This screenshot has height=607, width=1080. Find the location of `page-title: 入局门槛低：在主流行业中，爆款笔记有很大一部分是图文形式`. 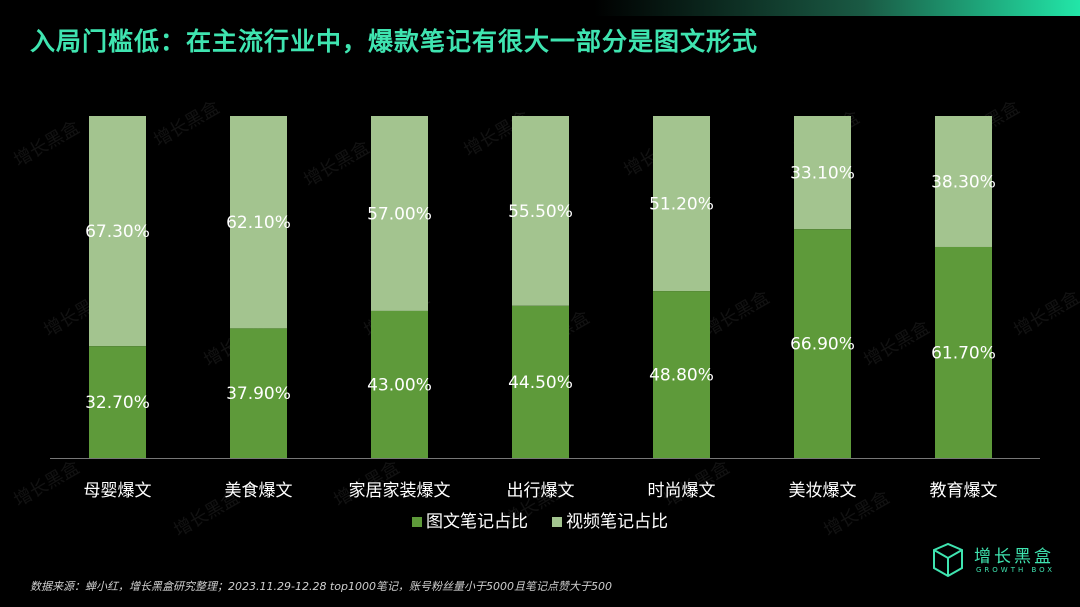

page-title: 入局门槛低：在主流行业中，爆款笔记有很大一部分是图文形式 is located at coordinates (394, 41).